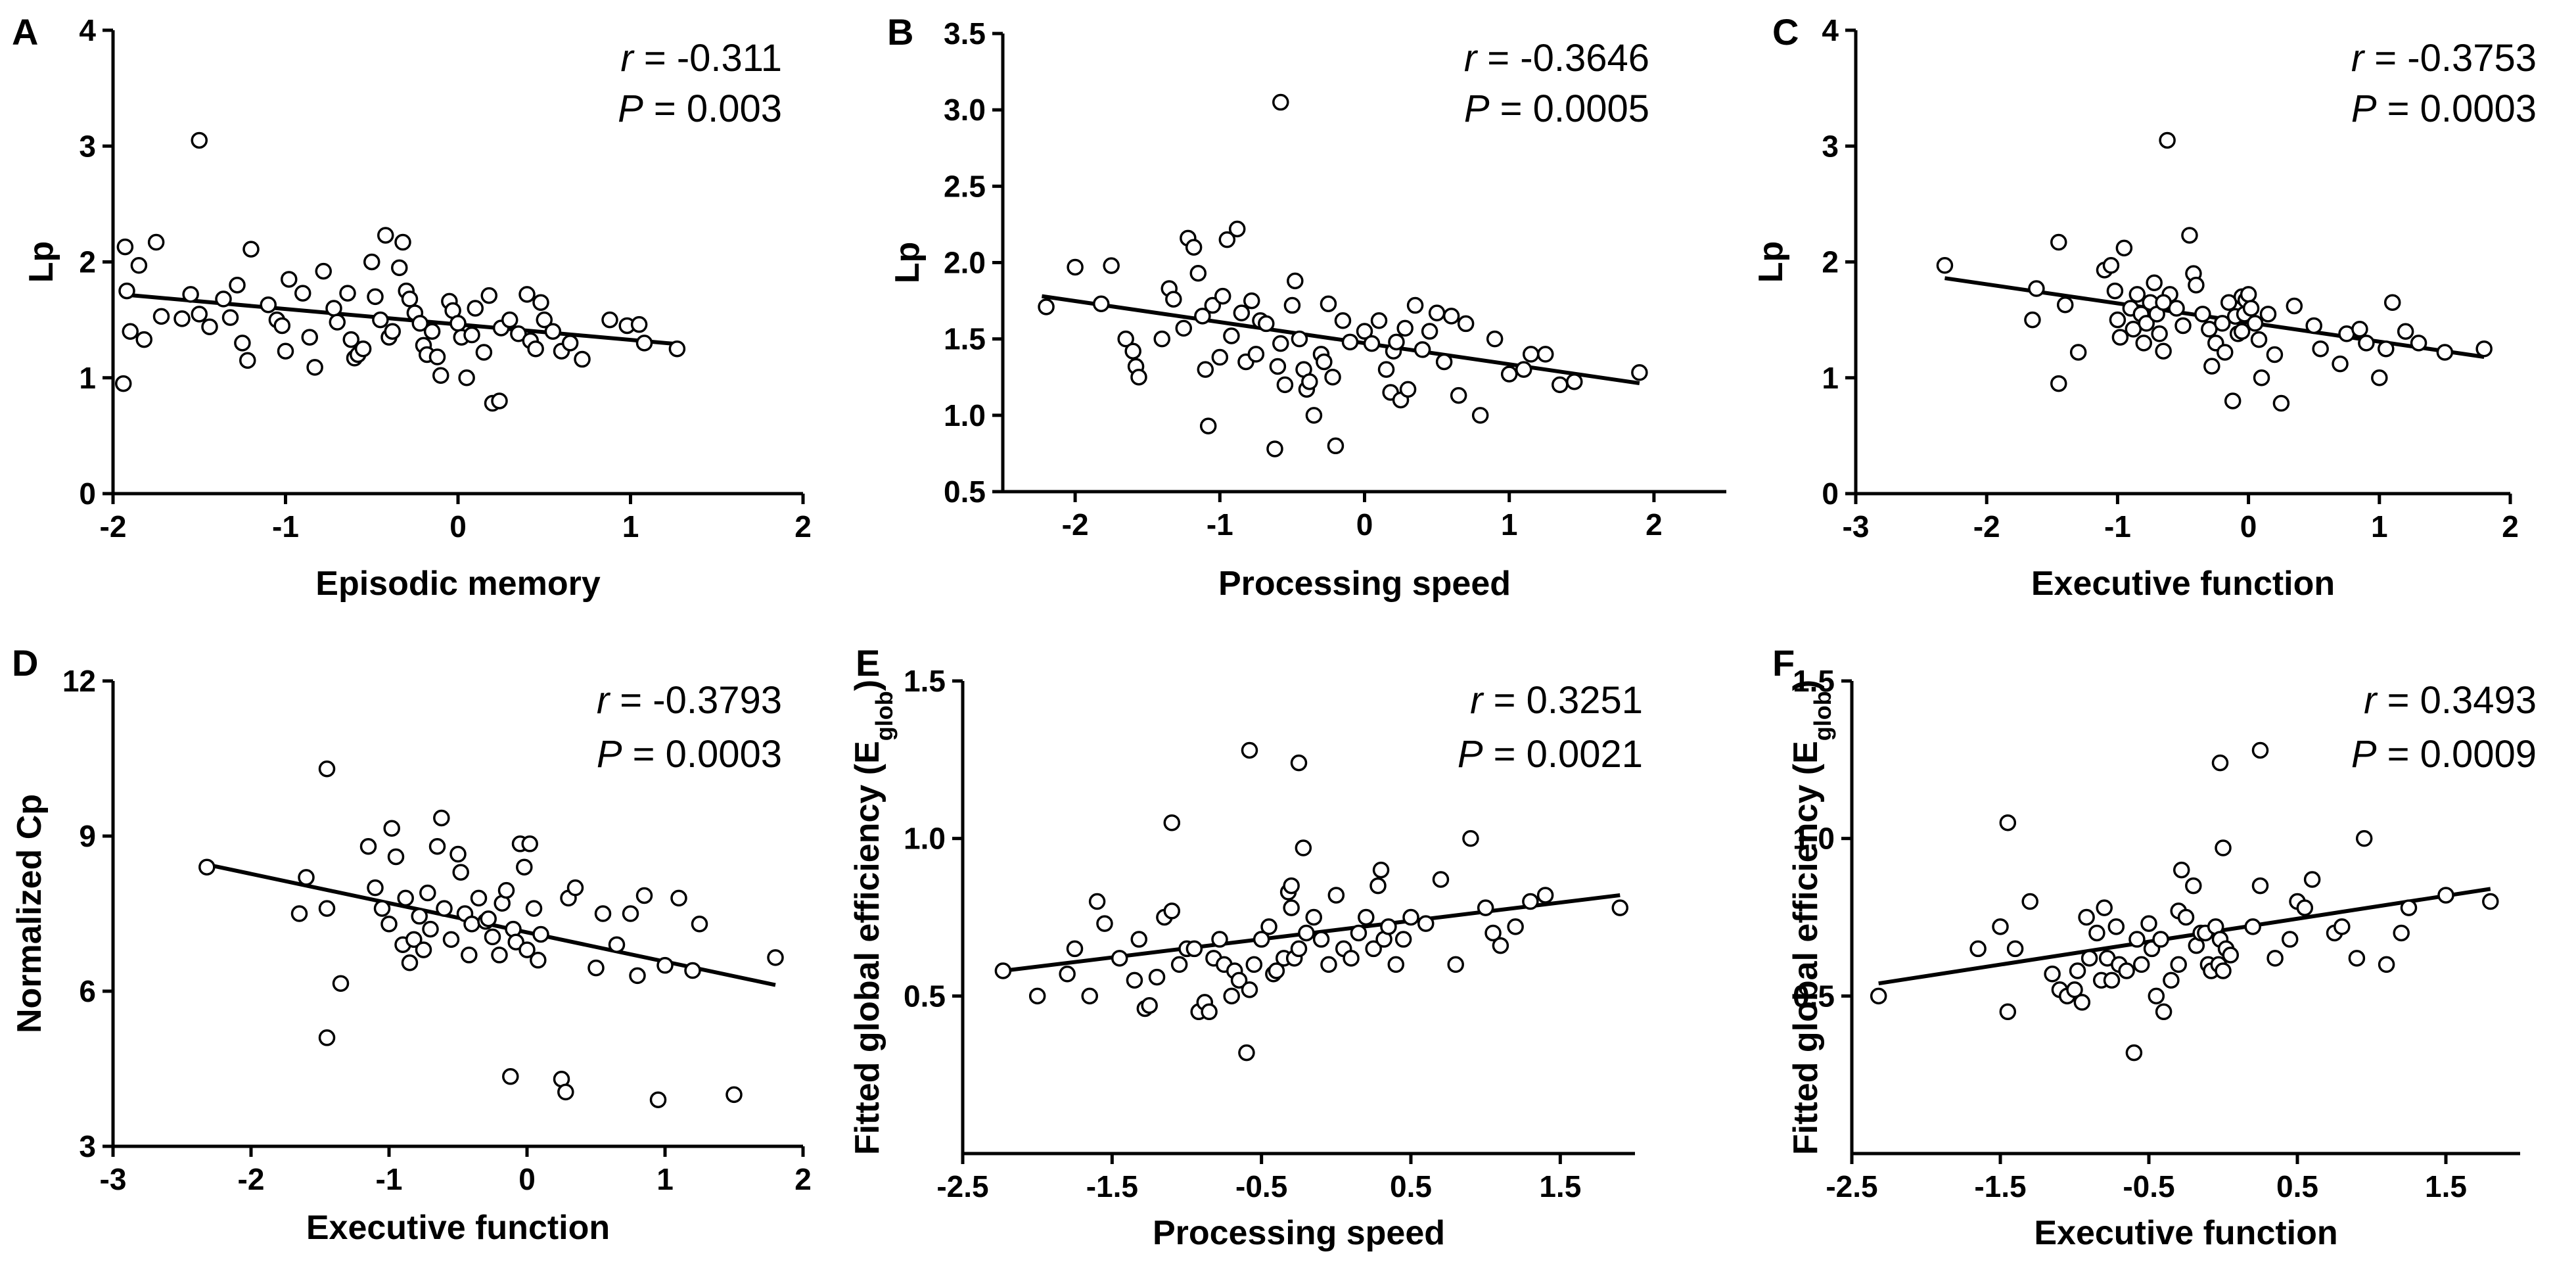 The height and width of the screenshot is (1262, 2576). Describe the element at coordinates (965, 110) in the screenshot. I see `y-tick-label: 3.0` at that location.